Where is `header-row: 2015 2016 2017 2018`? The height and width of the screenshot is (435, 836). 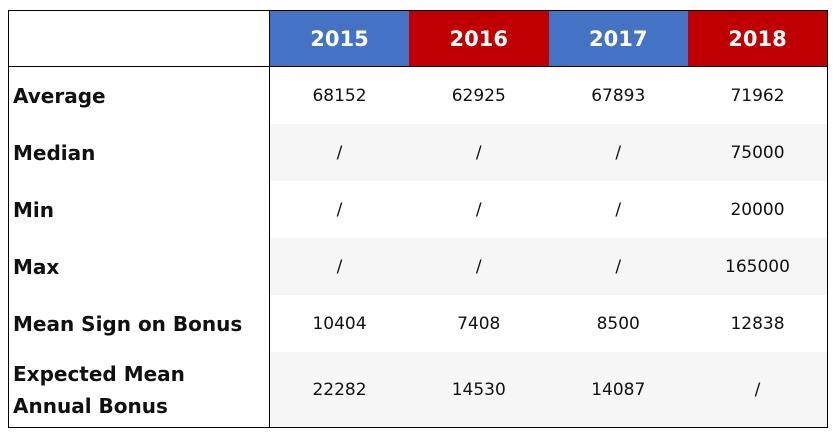
header-row: 2015 2016 2017 2018 is located at coordinates (418, 38).